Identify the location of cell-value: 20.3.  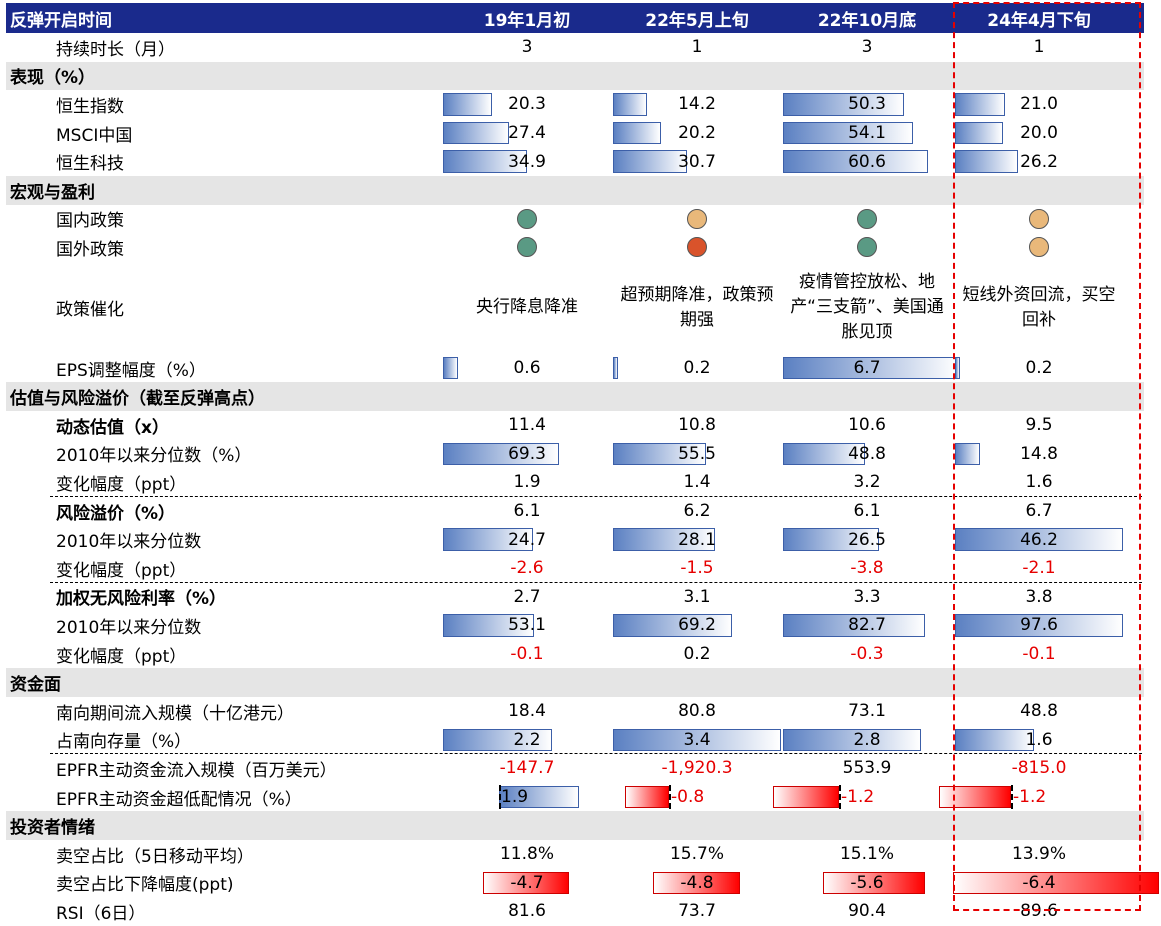
(527, 104).